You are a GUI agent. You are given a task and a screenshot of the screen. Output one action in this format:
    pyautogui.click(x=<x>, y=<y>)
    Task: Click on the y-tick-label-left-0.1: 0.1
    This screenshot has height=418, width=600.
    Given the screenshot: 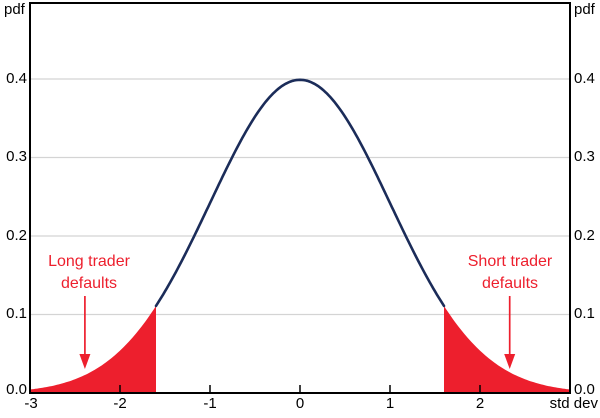 What is the action you would take?
    pyautogui.click(x=16, y=313)
    